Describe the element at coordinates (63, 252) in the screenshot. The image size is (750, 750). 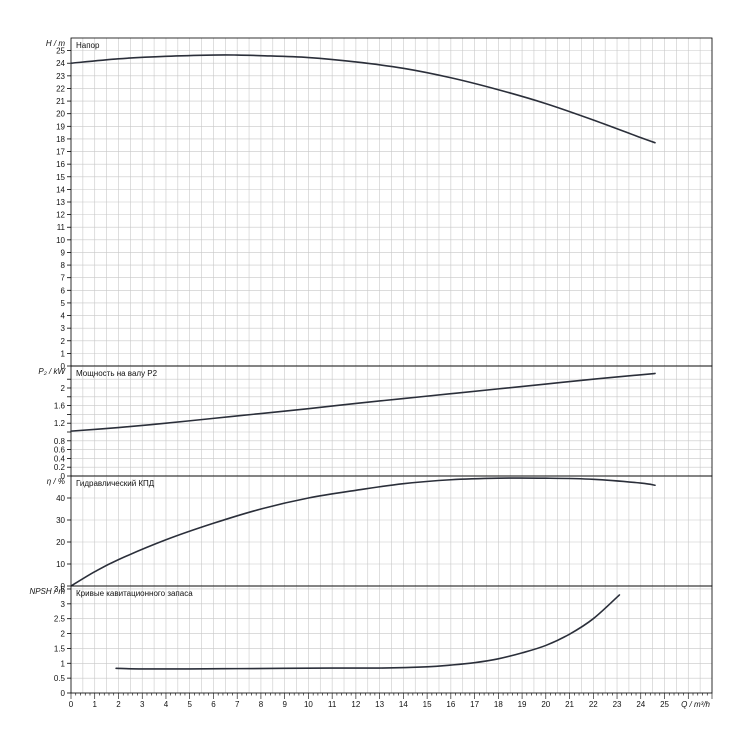
I see `y-tick-label: 9` at that location.